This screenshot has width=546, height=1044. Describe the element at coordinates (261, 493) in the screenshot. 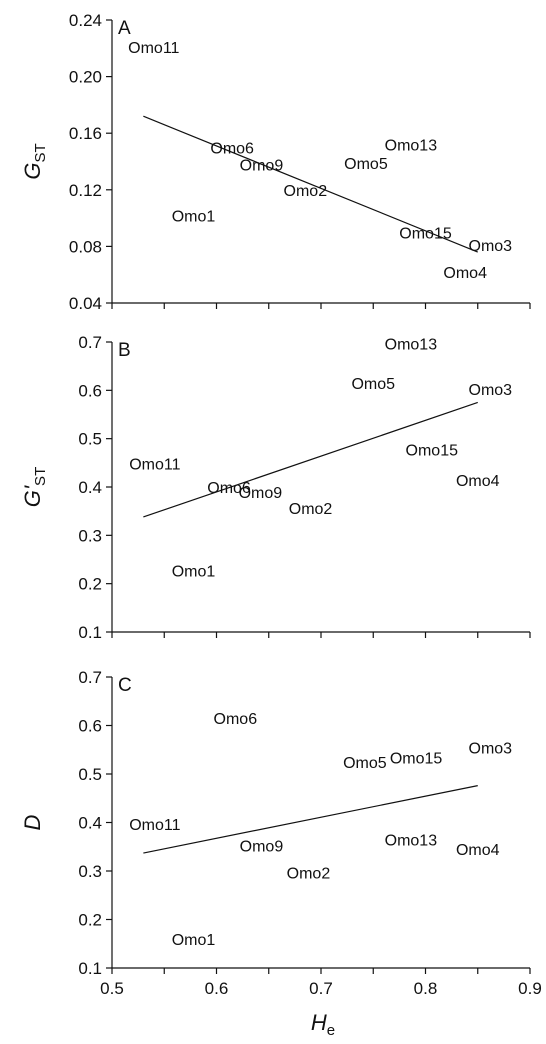

I see `panel-b-point-omo9: Omo9` at that location.